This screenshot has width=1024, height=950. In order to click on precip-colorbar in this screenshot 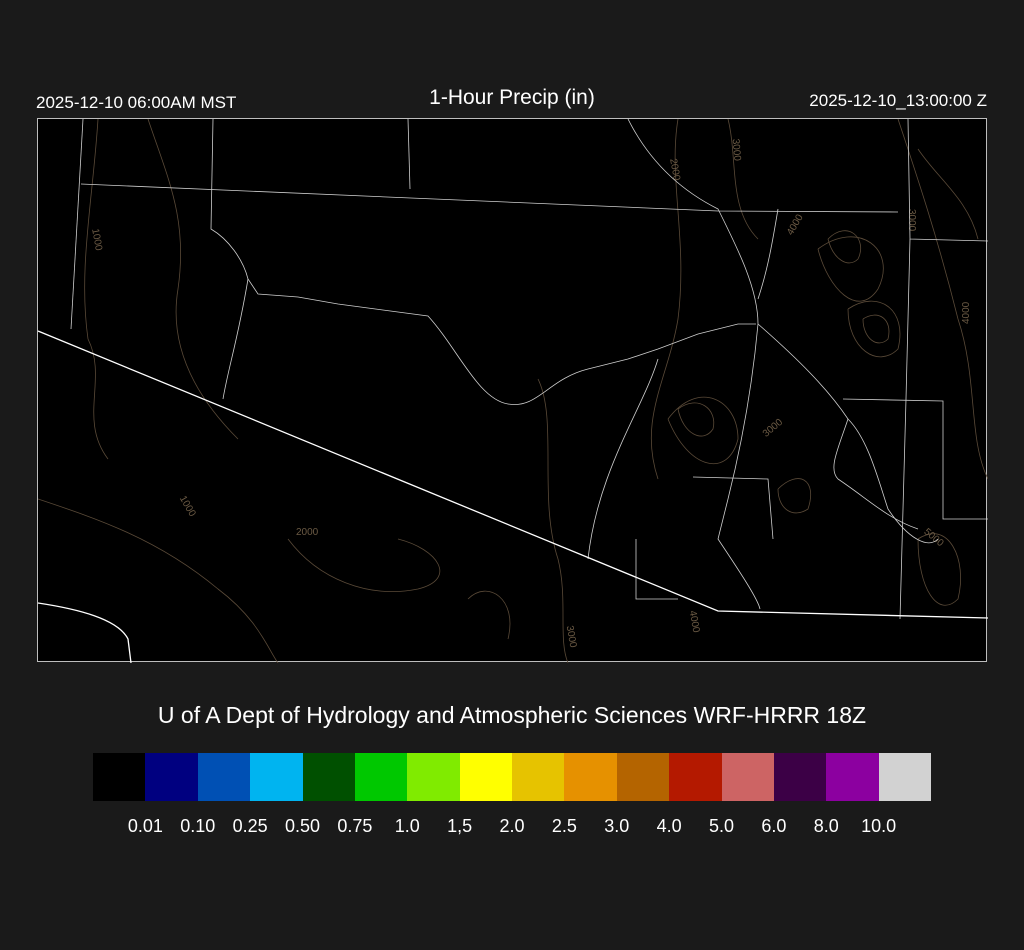, I will do `click(512, 777)`.